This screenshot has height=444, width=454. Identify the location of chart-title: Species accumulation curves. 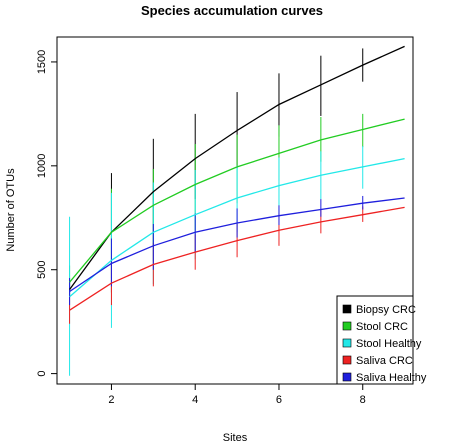
(232, 10).